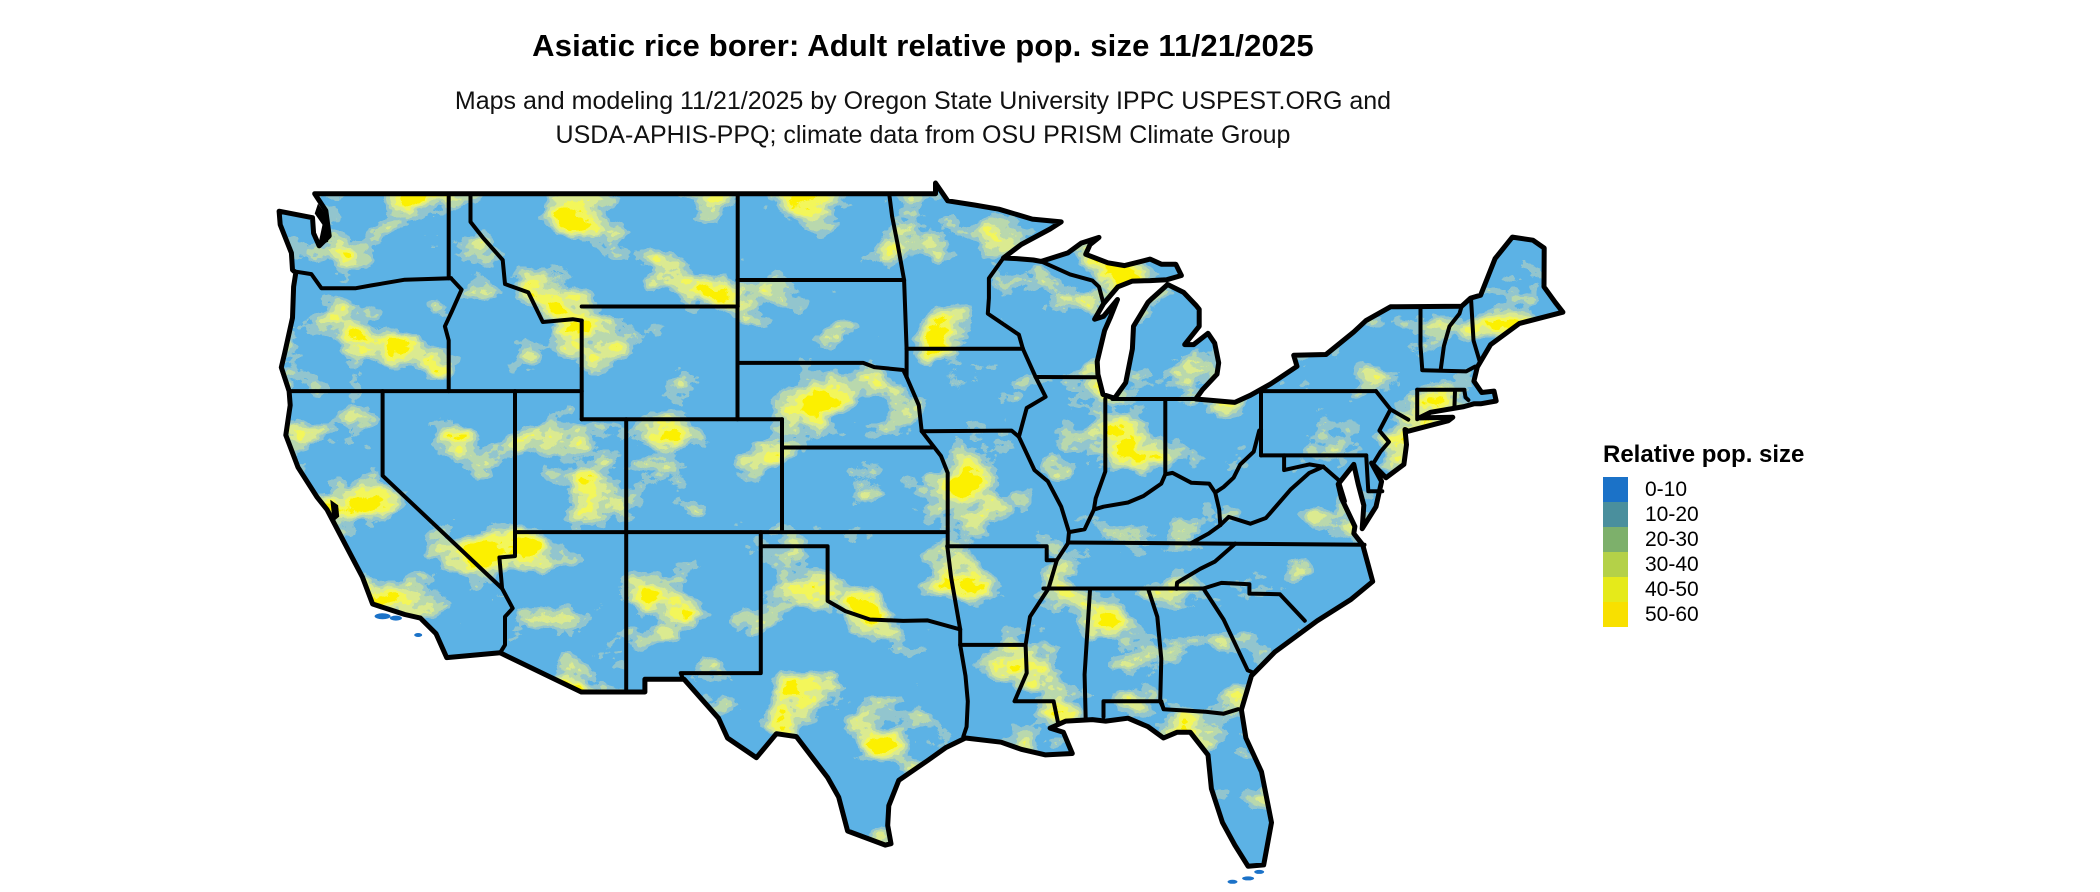 This screenshot has width=2100, height=892. What do you see at coordinates (1703, 614) in the screenshot?
I see `legend-item: 50-60` at bounding box center [1703, 614].